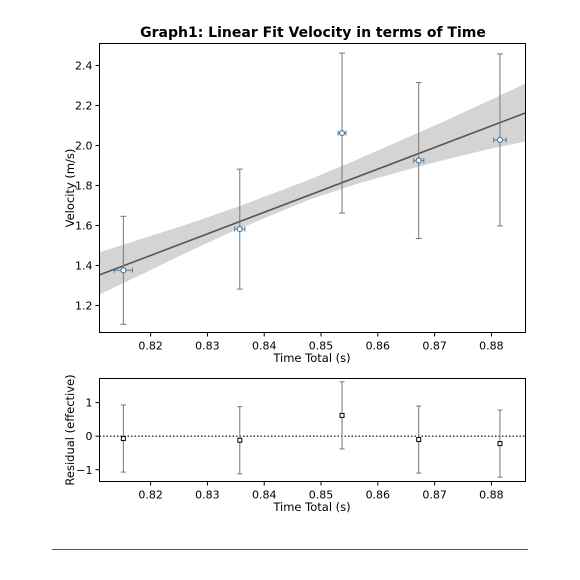 The height and width of the screenshot is (580, 580). I want to click on residual-error-bar-layer, so click(311, 429).